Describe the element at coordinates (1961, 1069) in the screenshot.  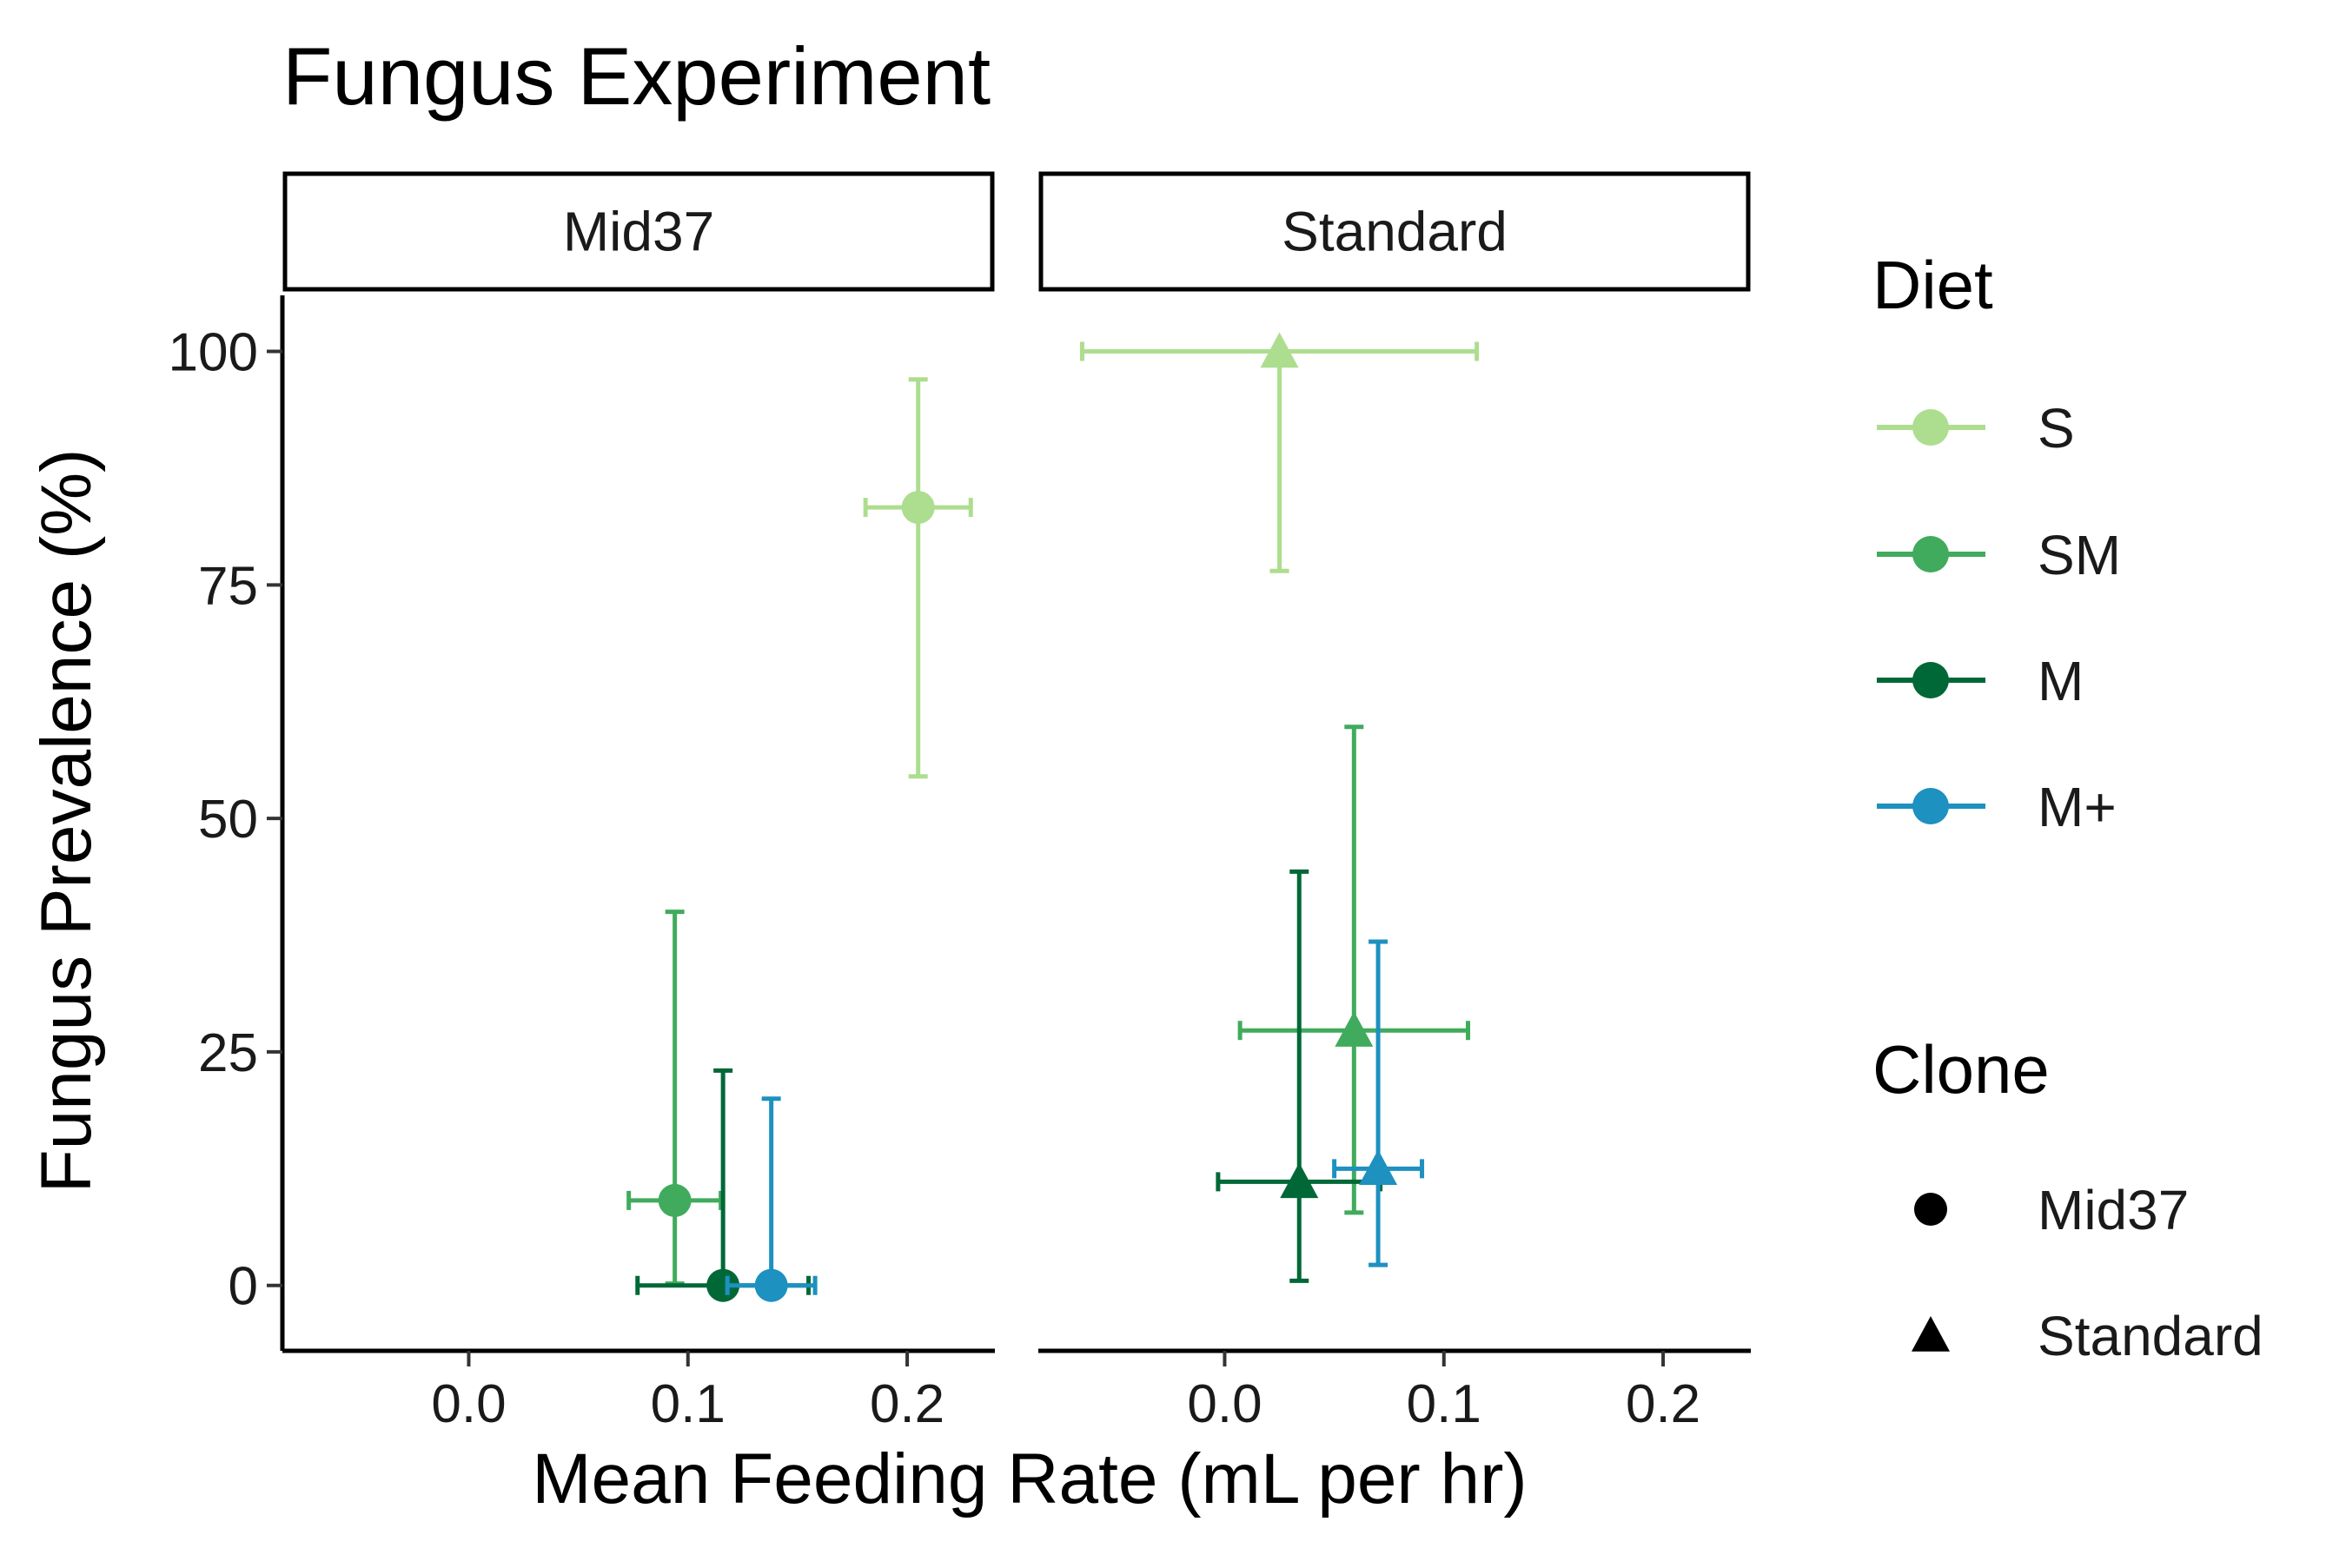
I see `legend-title-clone: Clone` at that location.